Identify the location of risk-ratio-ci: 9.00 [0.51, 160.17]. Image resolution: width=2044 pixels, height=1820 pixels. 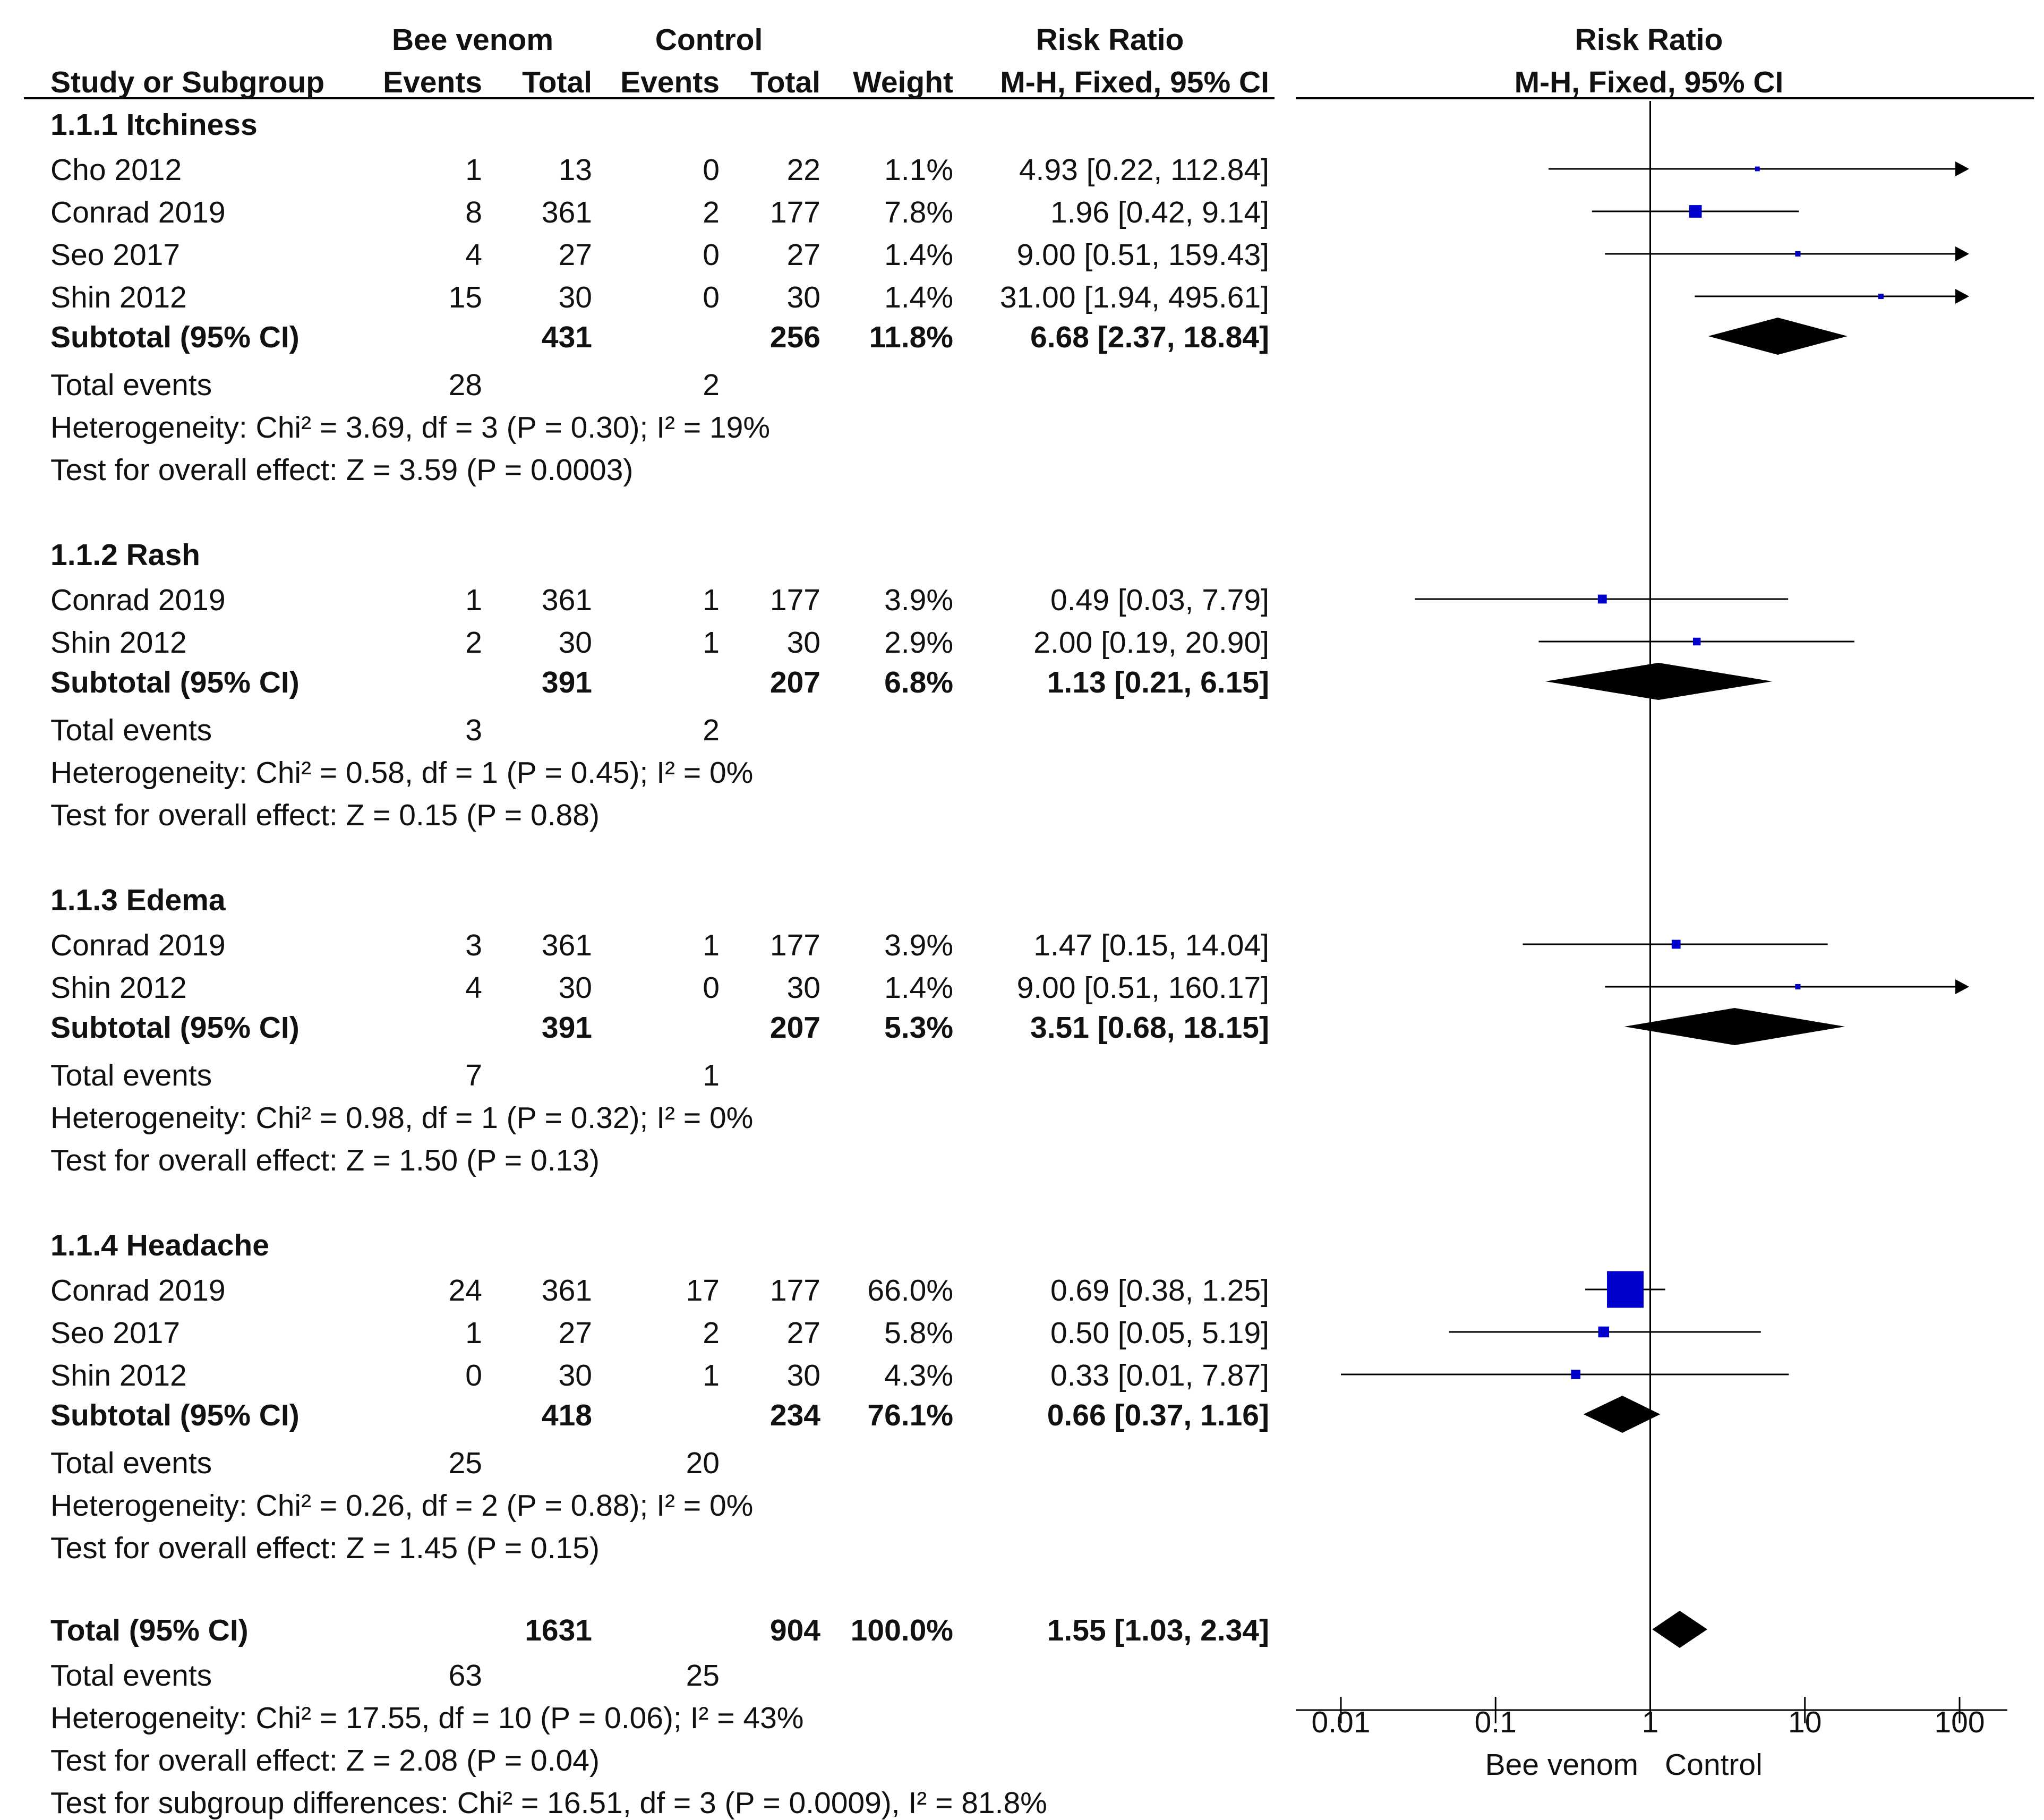
(1142, 988).